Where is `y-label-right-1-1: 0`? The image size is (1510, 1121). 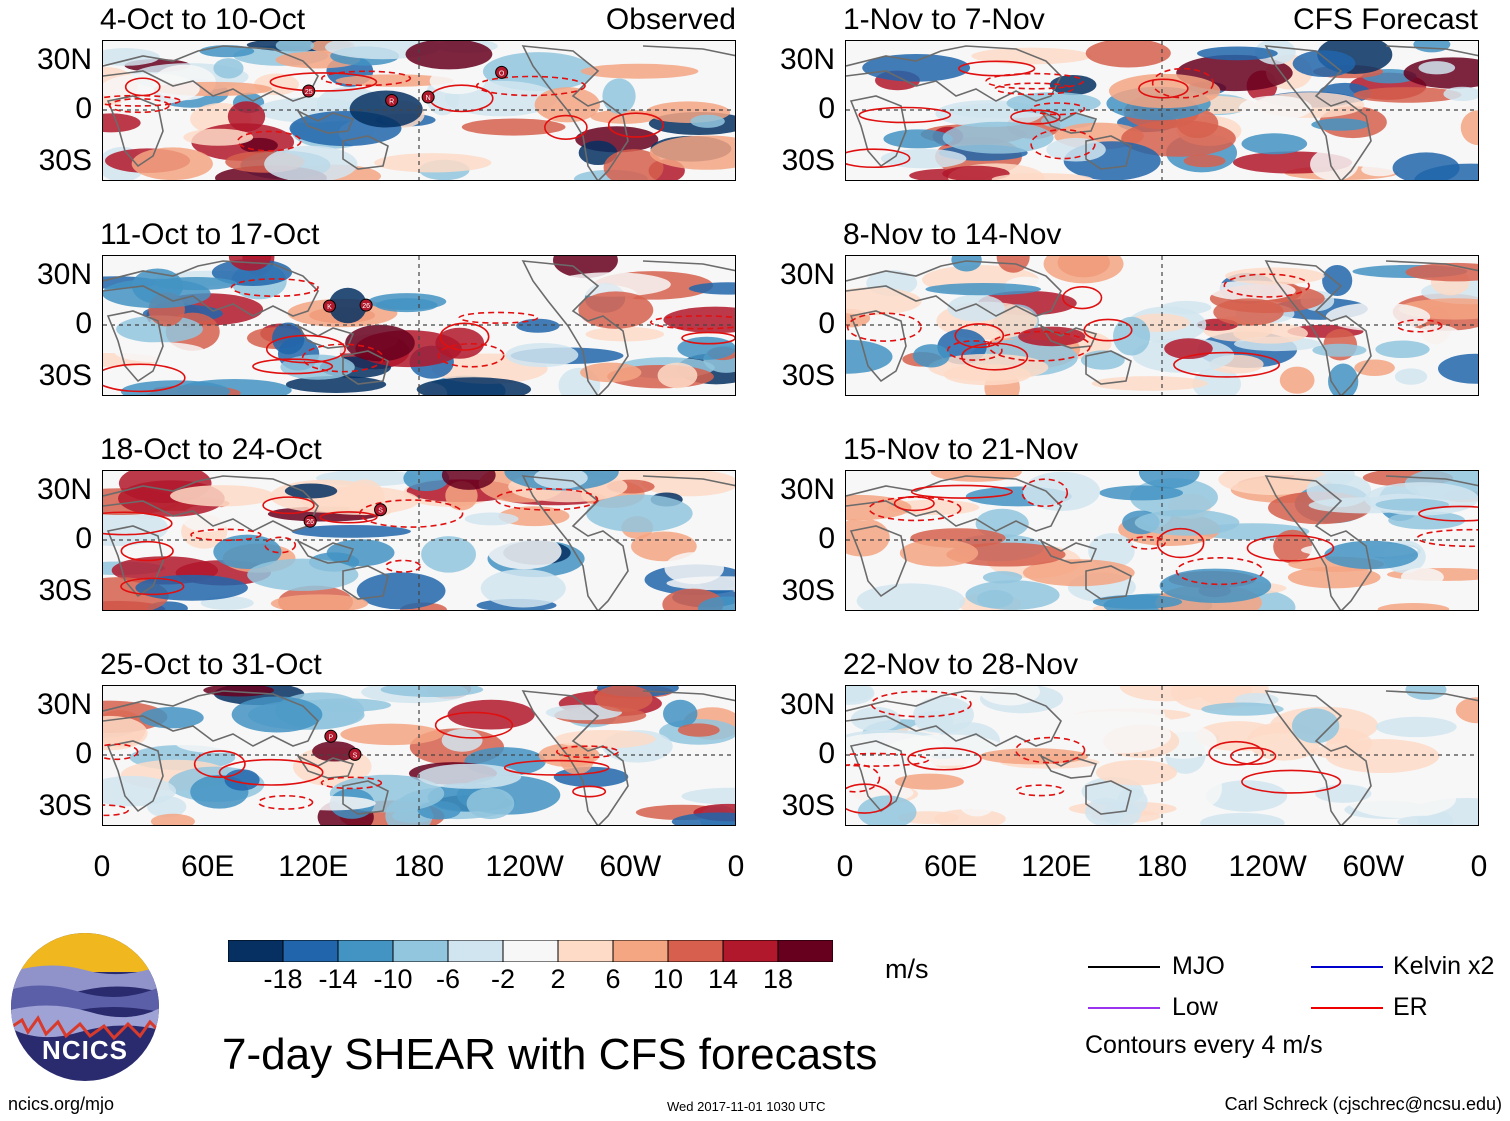 y-label-right-1-1: 0 is located at coordinates (826, 108).